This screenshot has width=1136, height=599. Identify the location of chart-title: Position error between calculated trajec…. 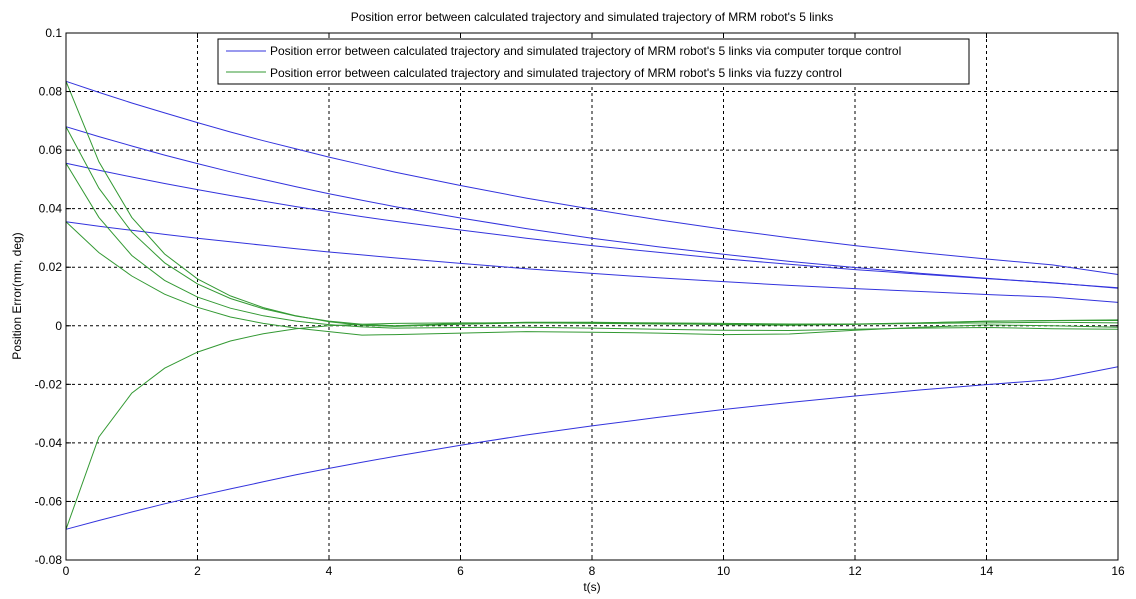
(592, 17).